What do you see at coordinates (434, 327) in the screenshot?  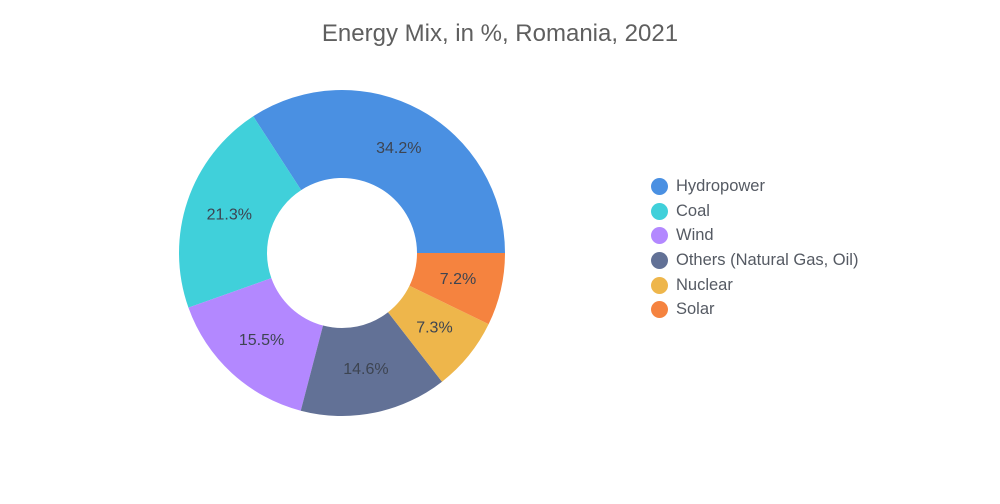 I see `data-label: 7.3%` at bounding box center [434, 327].